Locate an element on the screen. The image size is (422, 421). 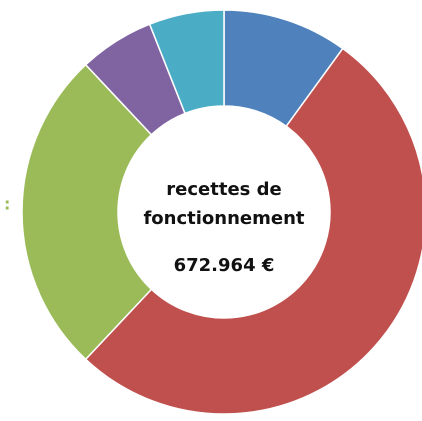
center-title: fonctionnement is located at coordinates (223, 218).